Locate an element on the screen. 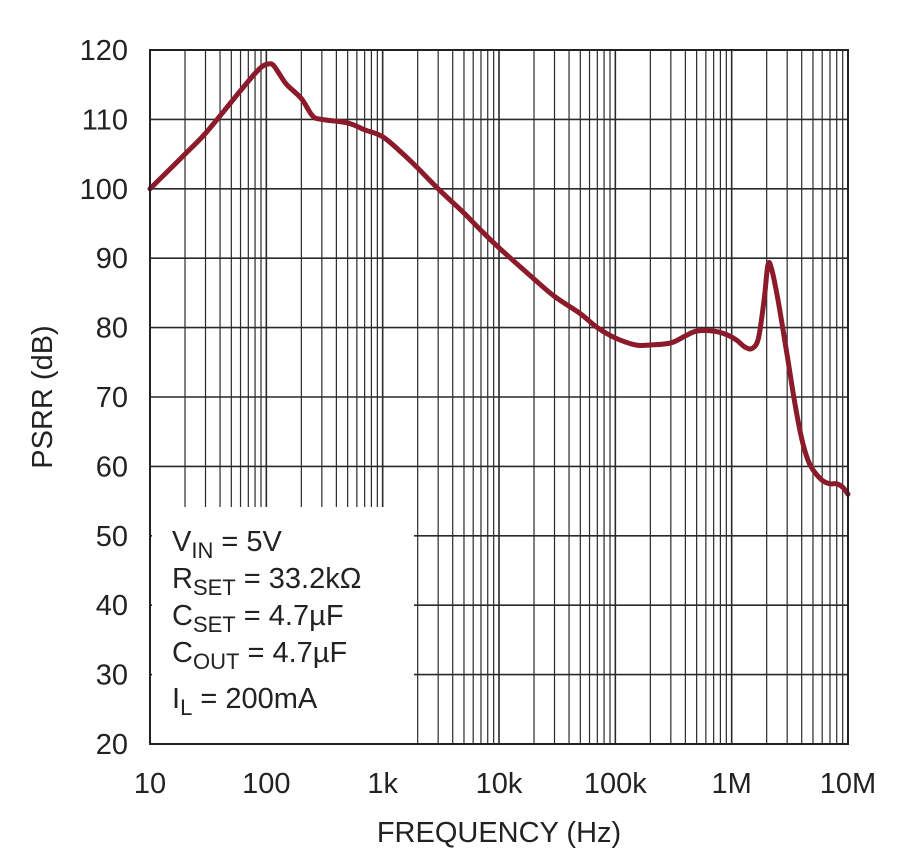 The width and height of the screenshot is (900, 862). x-tick-label: 1k is located at coordinates (382, 784).